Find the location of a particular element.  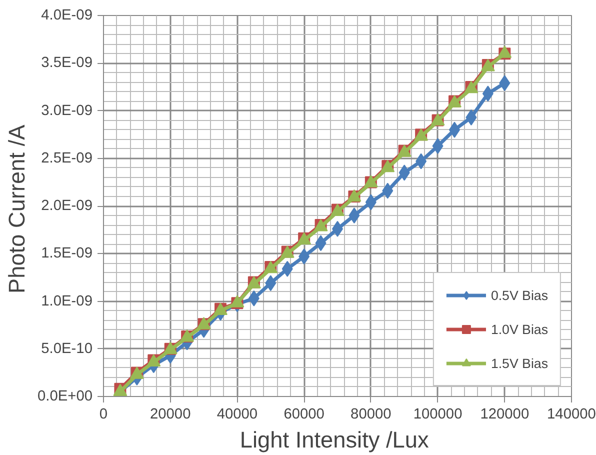

x-tick-label: 60000 is located at coordinates (304, 414).